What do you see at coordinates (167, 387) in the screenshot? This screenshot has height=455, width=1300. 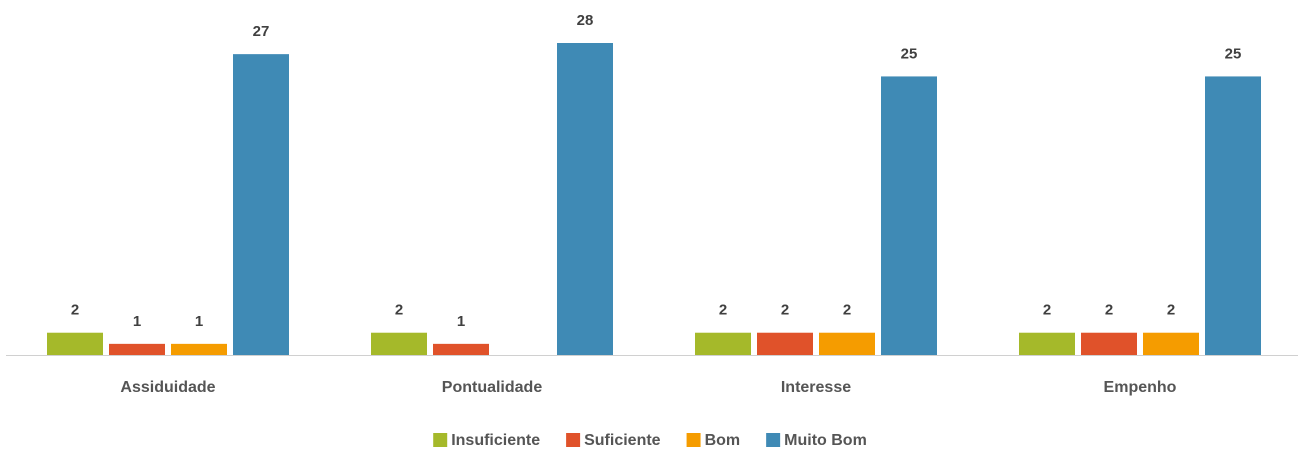 I see `x-tick-label: Assiduidade` at bounding box center [167, 387].